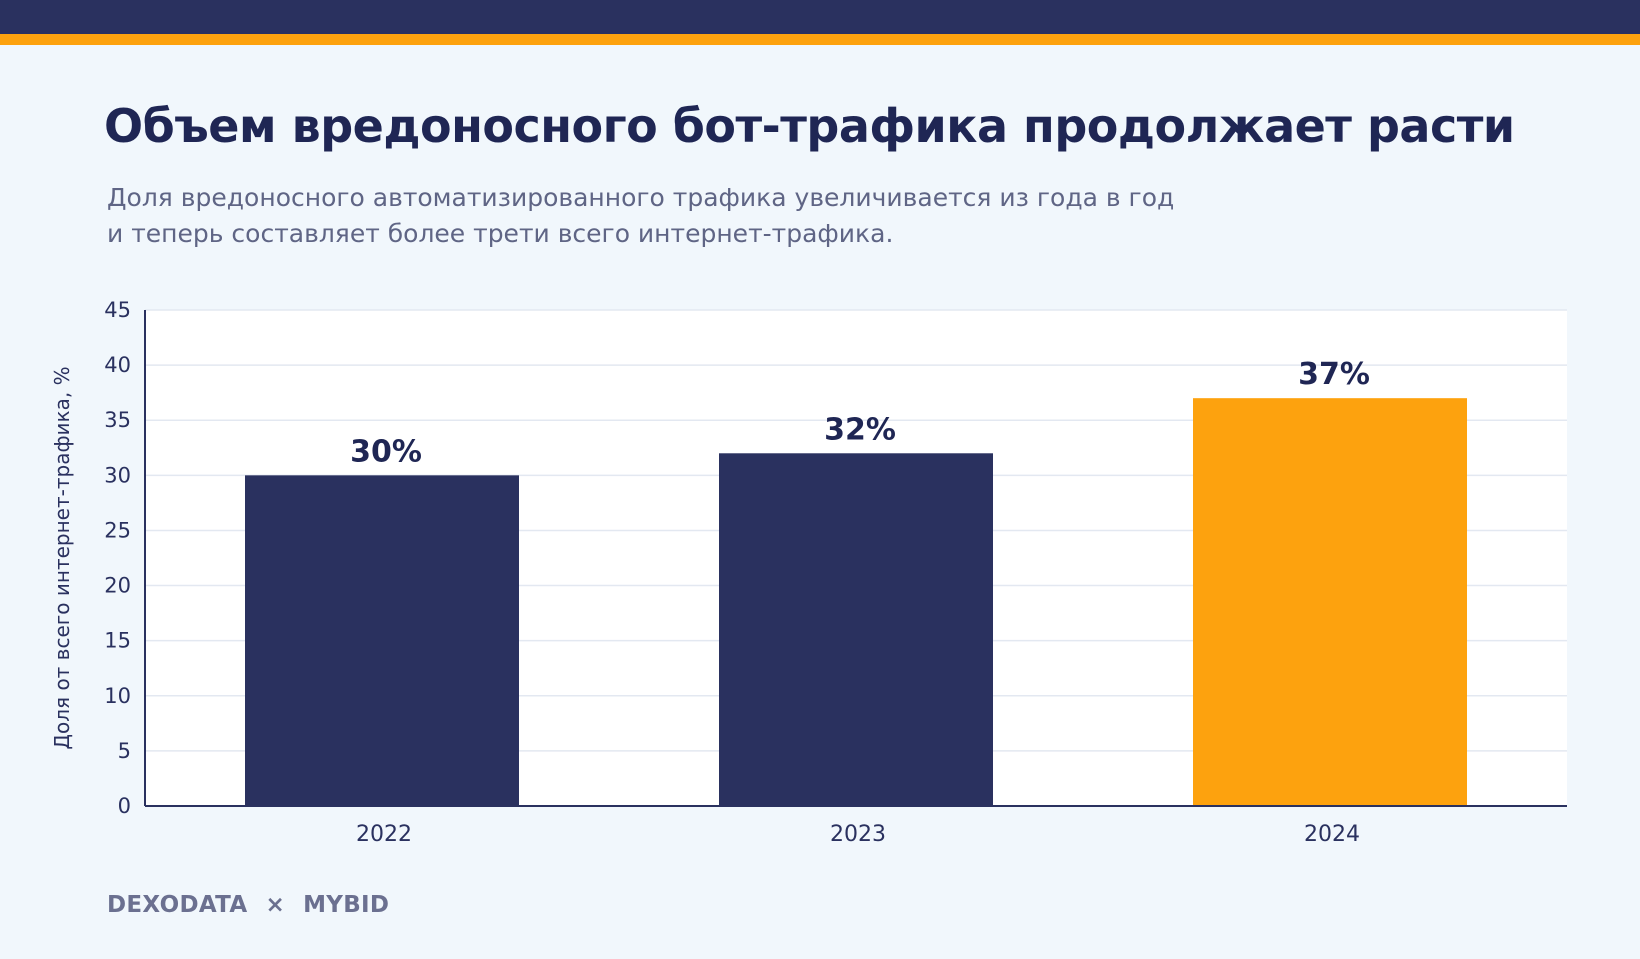  Describe the element at coordinates (124, 806) in the screenshot. I see `y-tick-label: 0` at that location.